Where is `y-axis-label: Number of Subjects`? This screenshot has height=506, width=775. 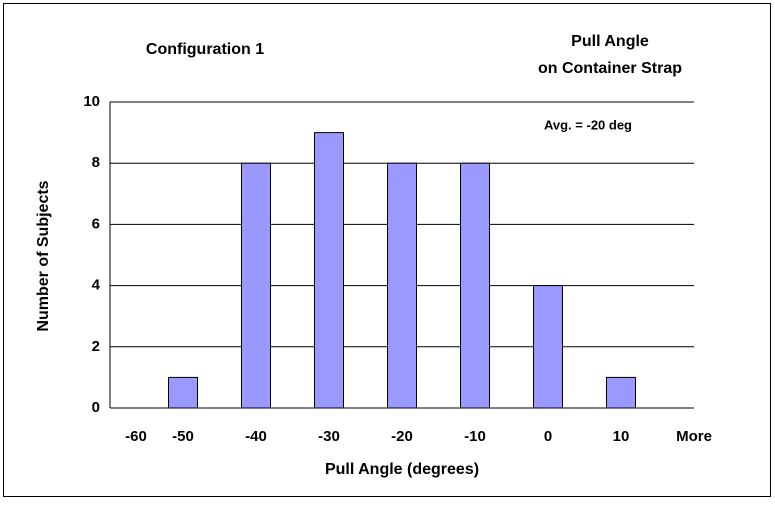 y-axis-label: Number of Subjects is located at coordinates (43, 255).